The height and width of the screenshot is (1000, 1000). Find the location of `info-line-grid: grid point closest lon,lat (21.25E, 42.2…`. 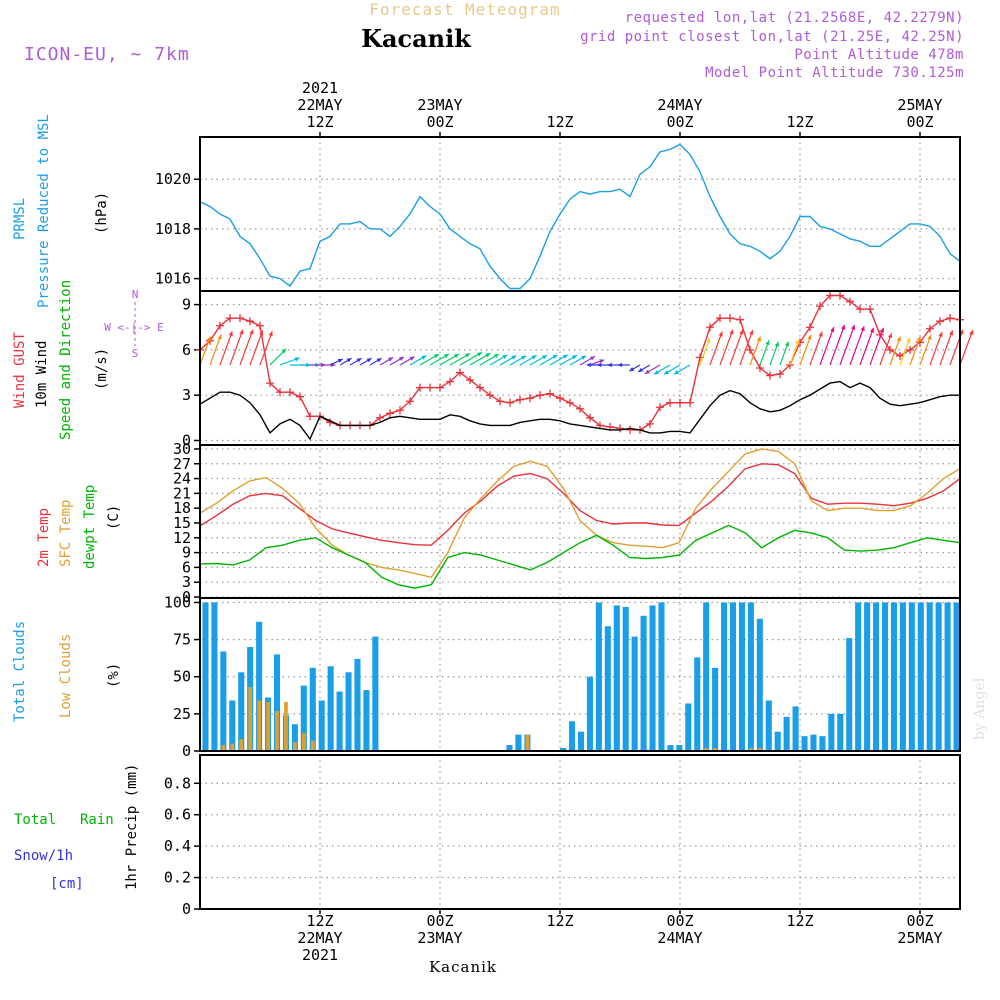

info-line-grid: grid point closest lon,lat (21.25E, 42.2… is located at coordinates (772, 37).